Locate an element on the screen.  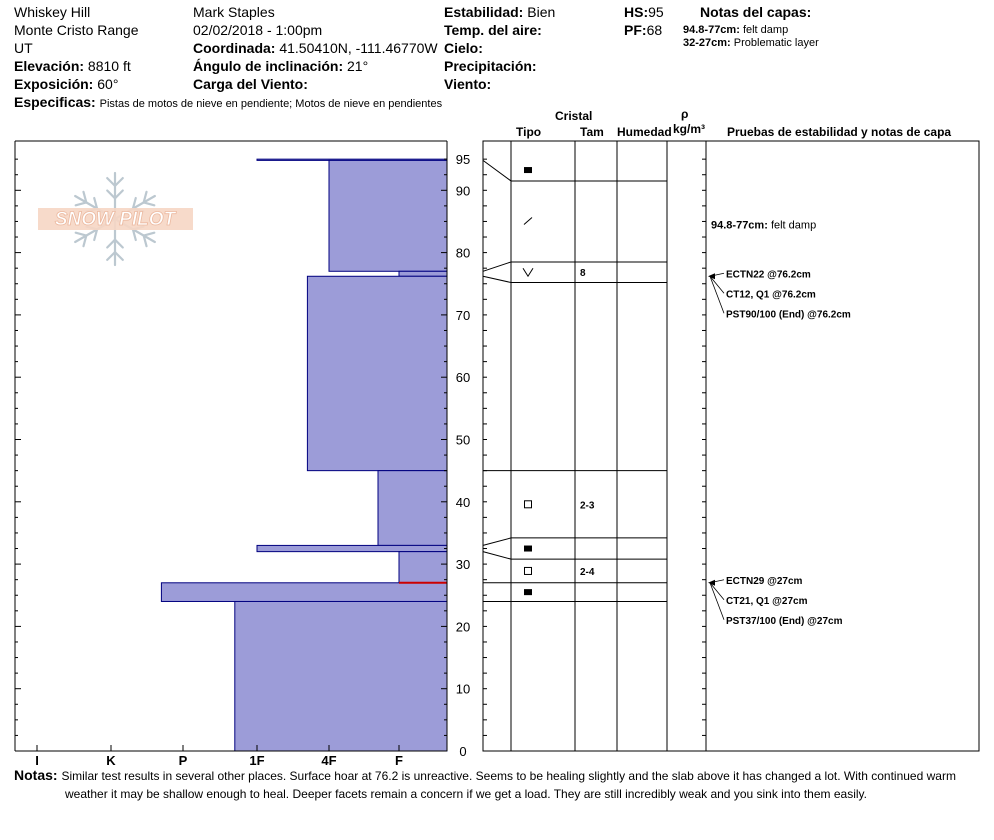
elevation-value: 8810 ft is located at coordinates (109, 66).